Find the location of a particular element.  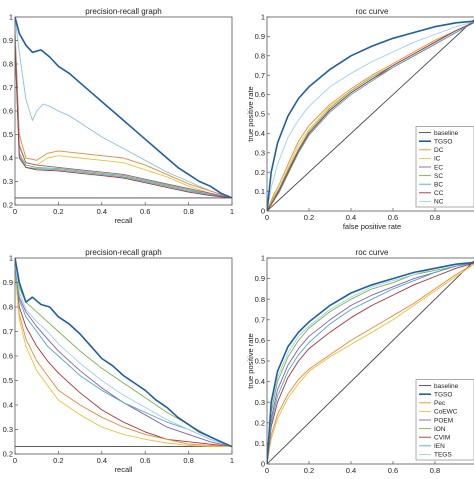

legend-entry: IC is located at coordinates (437, 159).